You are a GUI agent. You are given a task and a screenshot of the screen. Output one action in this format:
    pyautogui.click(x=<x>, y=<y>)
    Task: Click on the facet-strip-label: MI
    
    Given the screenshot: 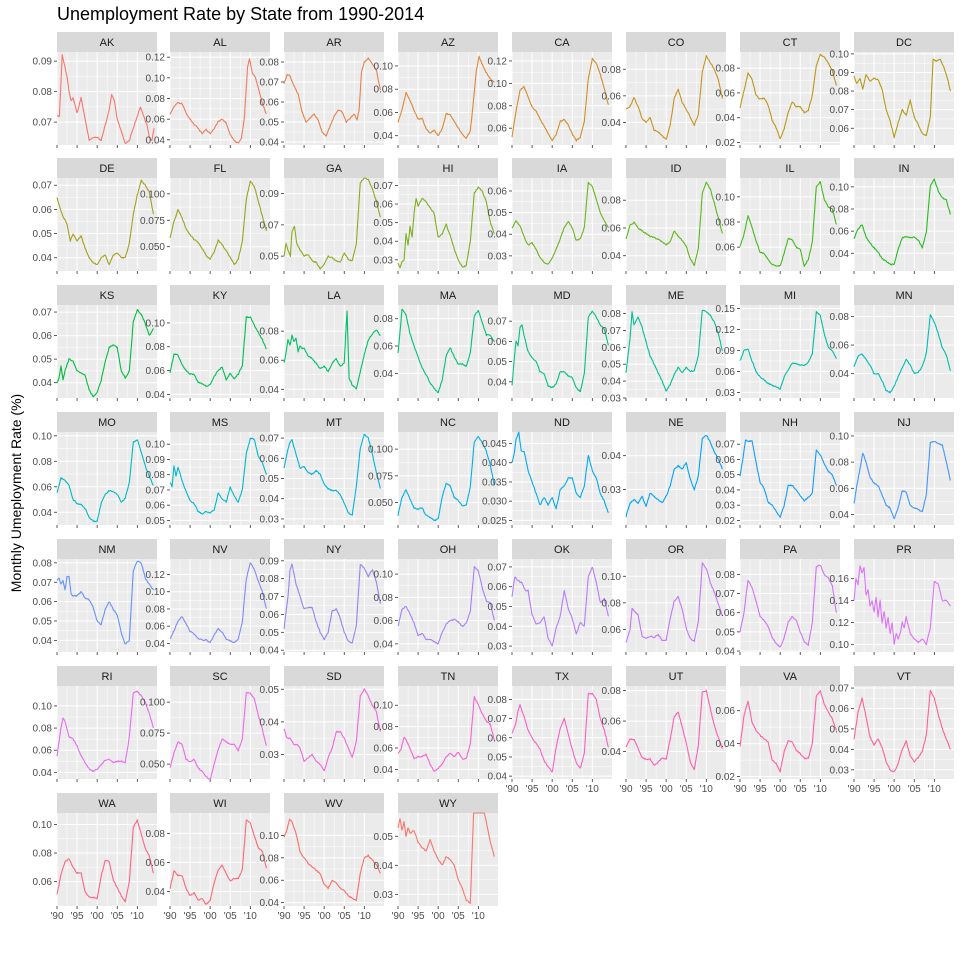 What is the action you would take?
    pyautogui.click(x=790, y=296)
    